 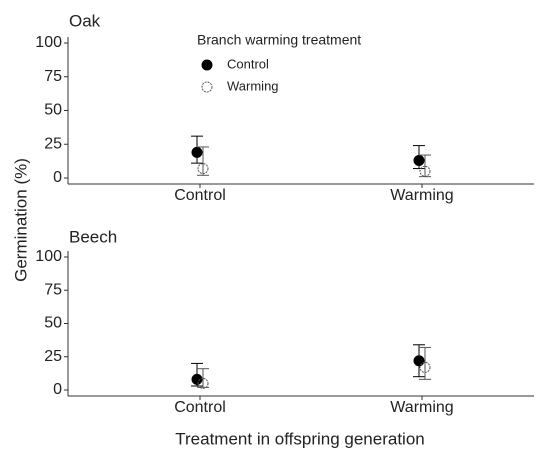 What do you see at coordinates (253, 85) in the screenshot?
I see `legend-label: Warming` at bounding box center [253, 85].